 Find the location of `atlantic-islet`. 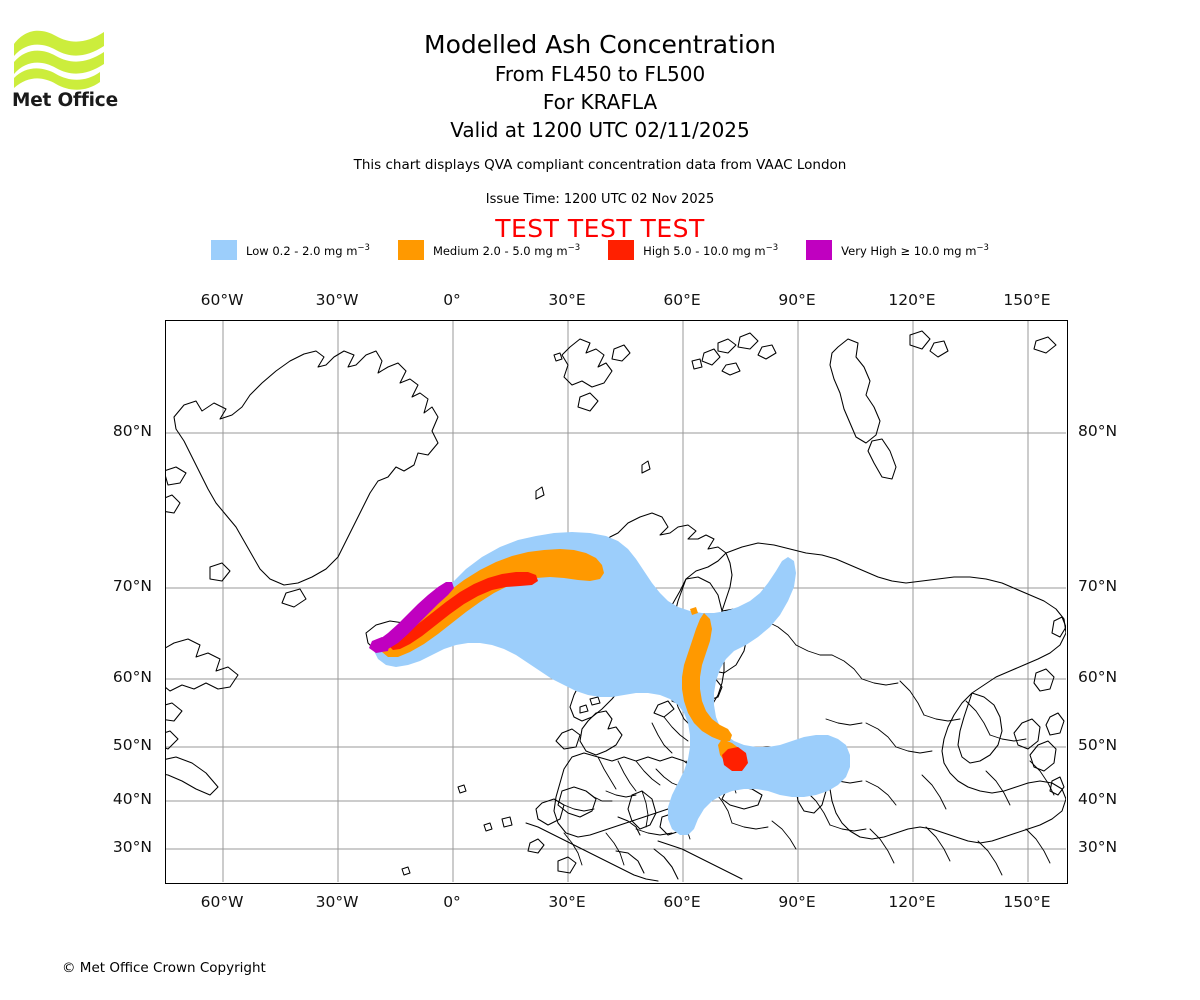

atlantic-islet is located at coordinates (406, 871).